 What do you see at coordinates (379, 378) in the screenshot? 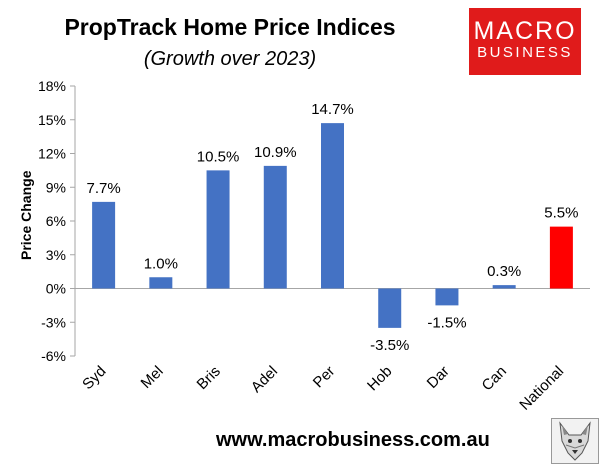
I see `x-tick-label: Hob` at bounding box center [379, 378].